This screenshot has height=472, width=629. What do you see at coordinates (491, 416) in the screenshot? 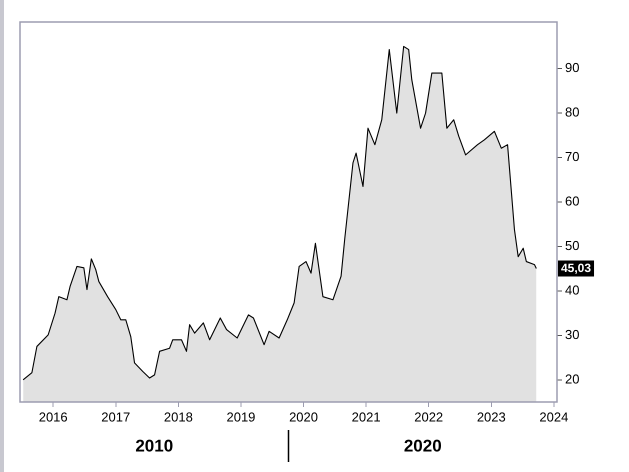
I see `x-tick-label: 2023` at bounding box center [491, 416].